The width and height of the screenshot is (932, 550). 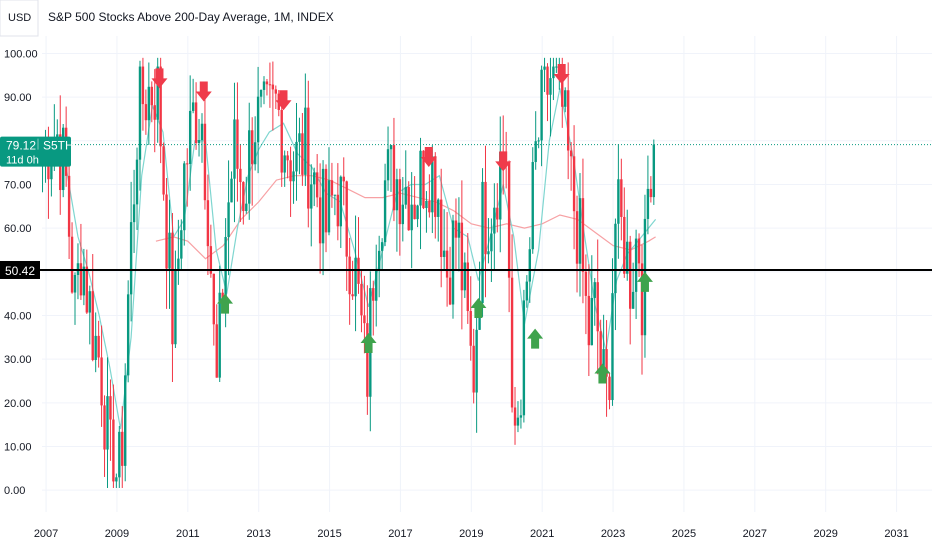 What do you see at coordinates (825, 534) in the screenshot?
I see `x-tick-label: 2029` at bounding box center [825, 534].